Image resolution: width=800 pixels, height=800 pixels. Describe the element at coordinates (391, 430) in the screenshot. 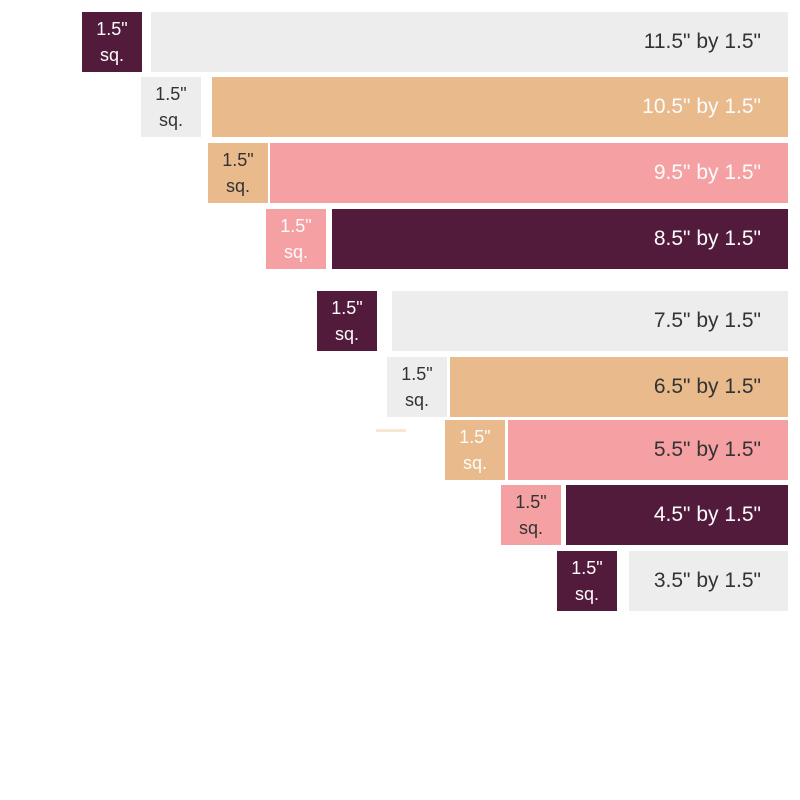

I see `stray-line` at that location.